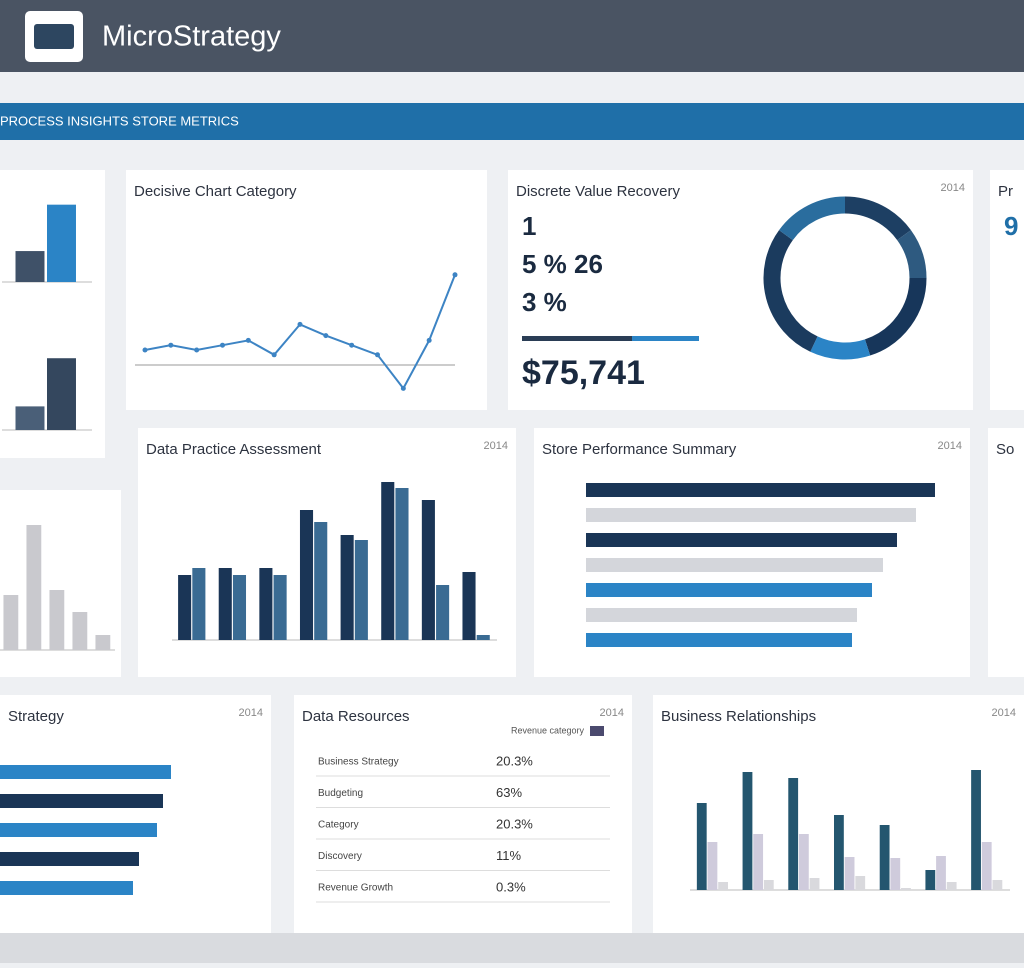 The height and width of the screenshot is (968, 1024). I want to click on panel-title: Pr, so click(1005, 191).